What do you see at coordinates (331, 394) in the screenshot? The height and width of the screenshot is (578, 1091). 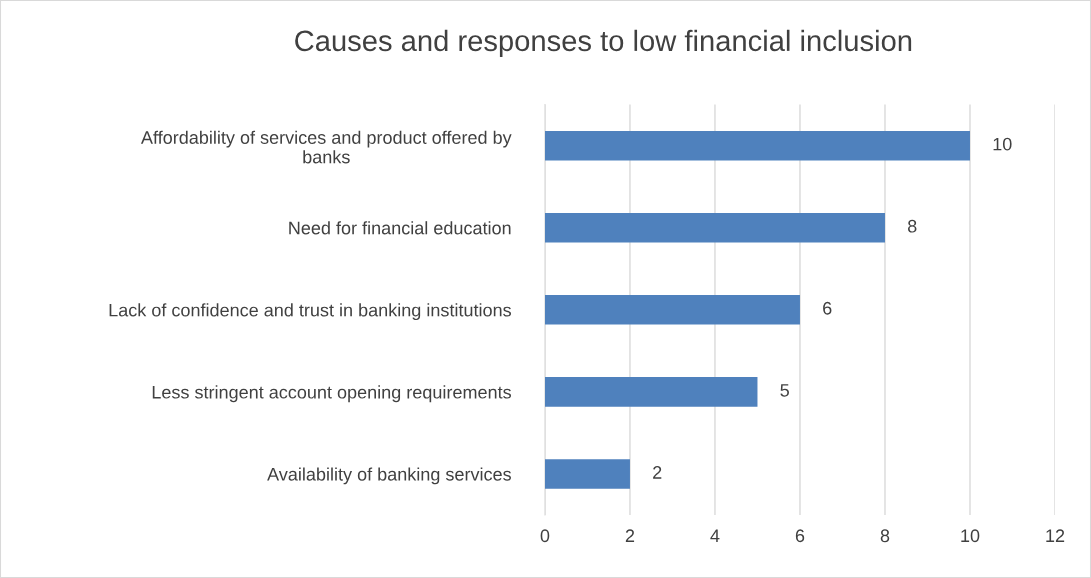 I see `y-tick-label: Less stringent account opening requirements` at bounding box center [331, 394].